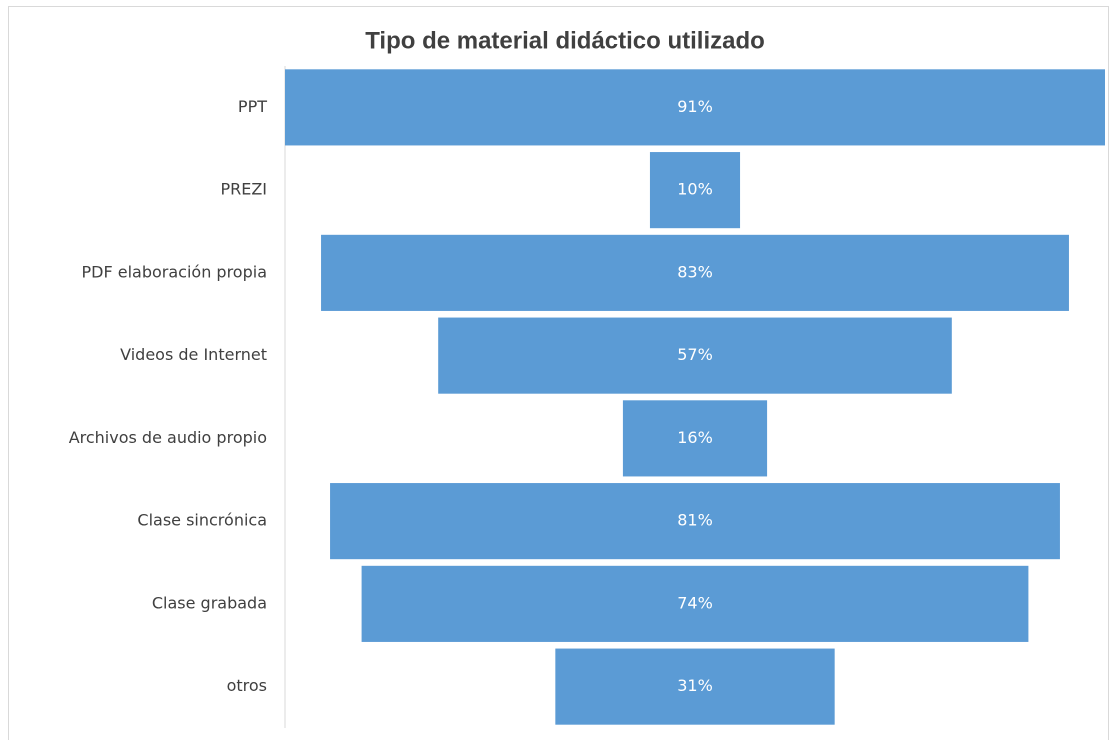 The height and width of the screenshot is (740, 1115). Describe the element at coordinates (174, 271) in the screenshot. I see `category-label: PDF elaboración propia` at that location.